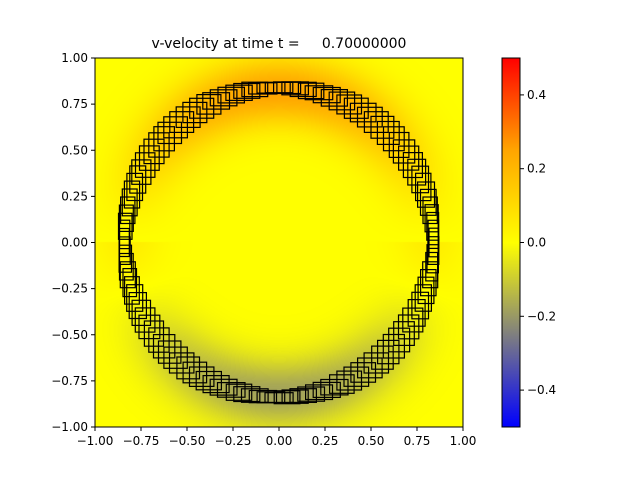  Describe the element at coordinates (541, 316) in the screenshot. I see `colorbar-tick-label: −0.2` at that location.